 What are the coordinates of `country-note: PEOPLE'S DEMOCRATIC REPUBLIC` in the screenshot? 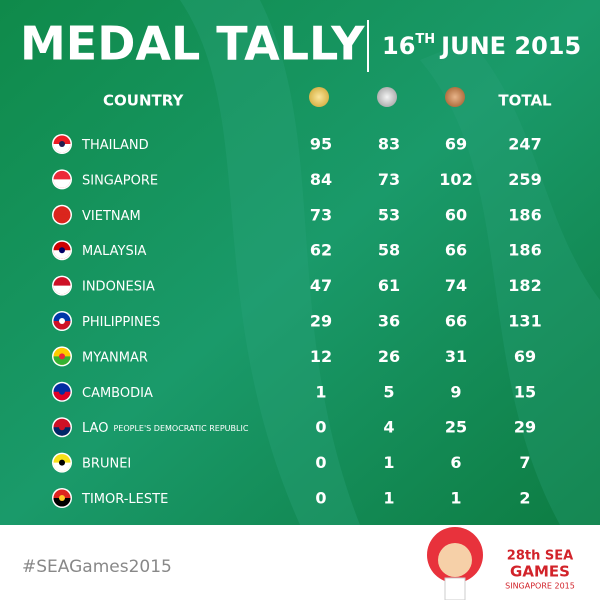 It's located at (180, 428).